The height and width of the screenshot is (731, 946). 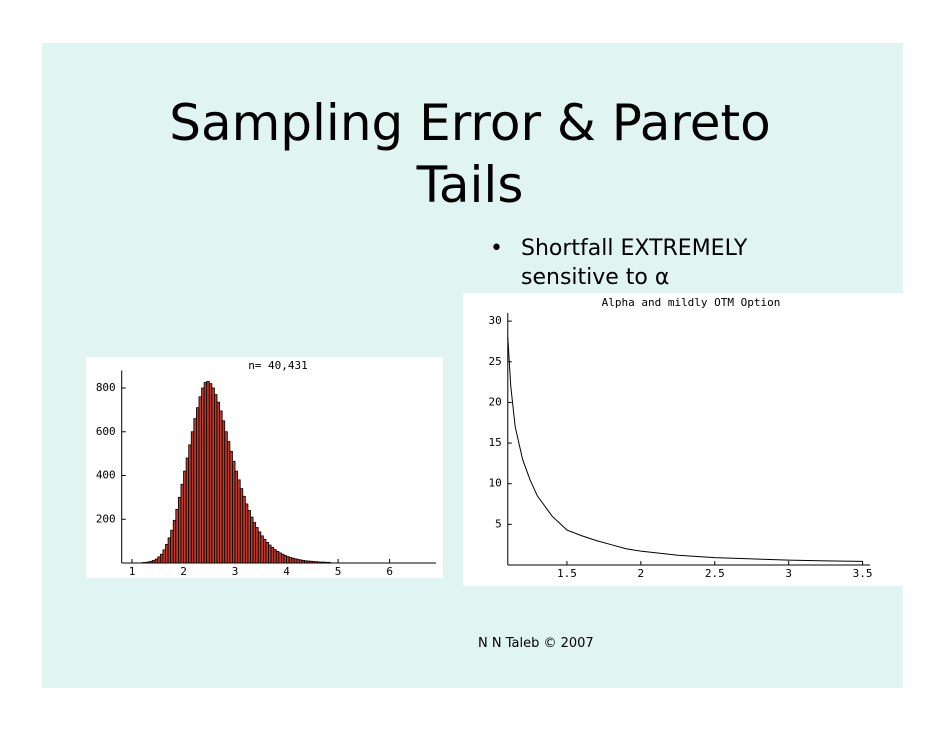 What do you see at coordinates (498, 523) in the screenshot?
I see `y-tick-label: 5` at bounding box center [498, 523].